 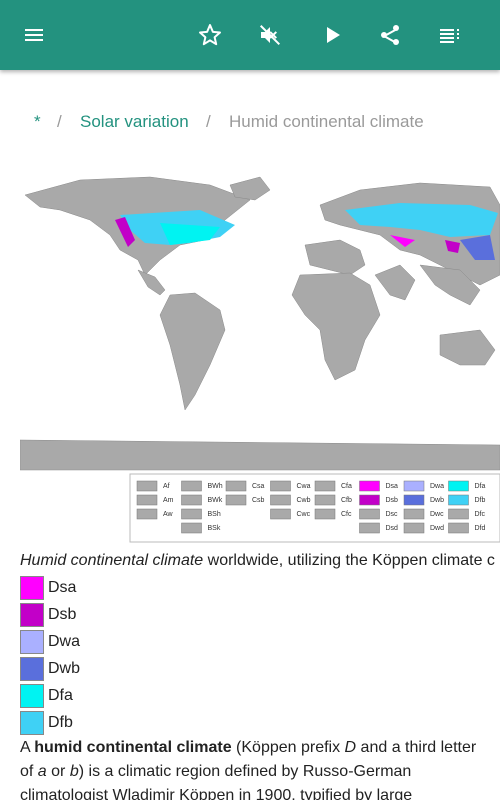 What do you see at coordinates (120, 696) in the screenshot?
I see `key-row: Dfa` at bounding box center [120, 696].